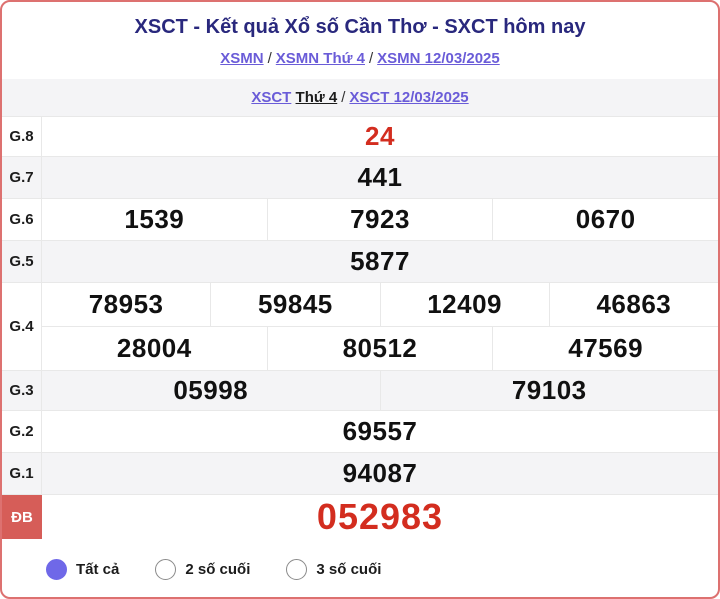  What do you see at coordinates (22, 261) in the screenshot?
I see `prize-label: G.5` at bounding box center [22, 261].